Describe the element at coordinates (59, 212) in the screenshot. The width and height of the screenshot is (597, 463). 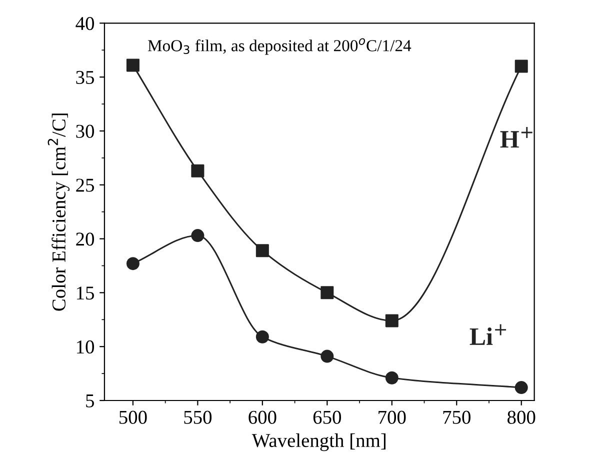
I see `y-axis-title: Color Efficiency [cm$^{2}$/C]` at that location.